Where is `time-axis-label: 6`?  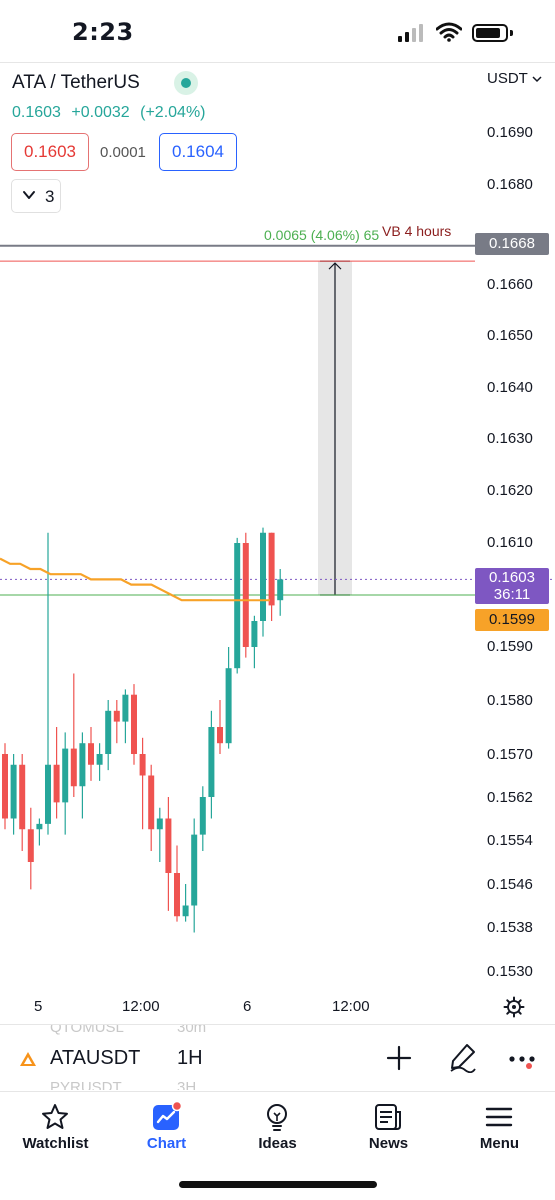 time-axis-label: 6 is located at coordinates (247, 1006).